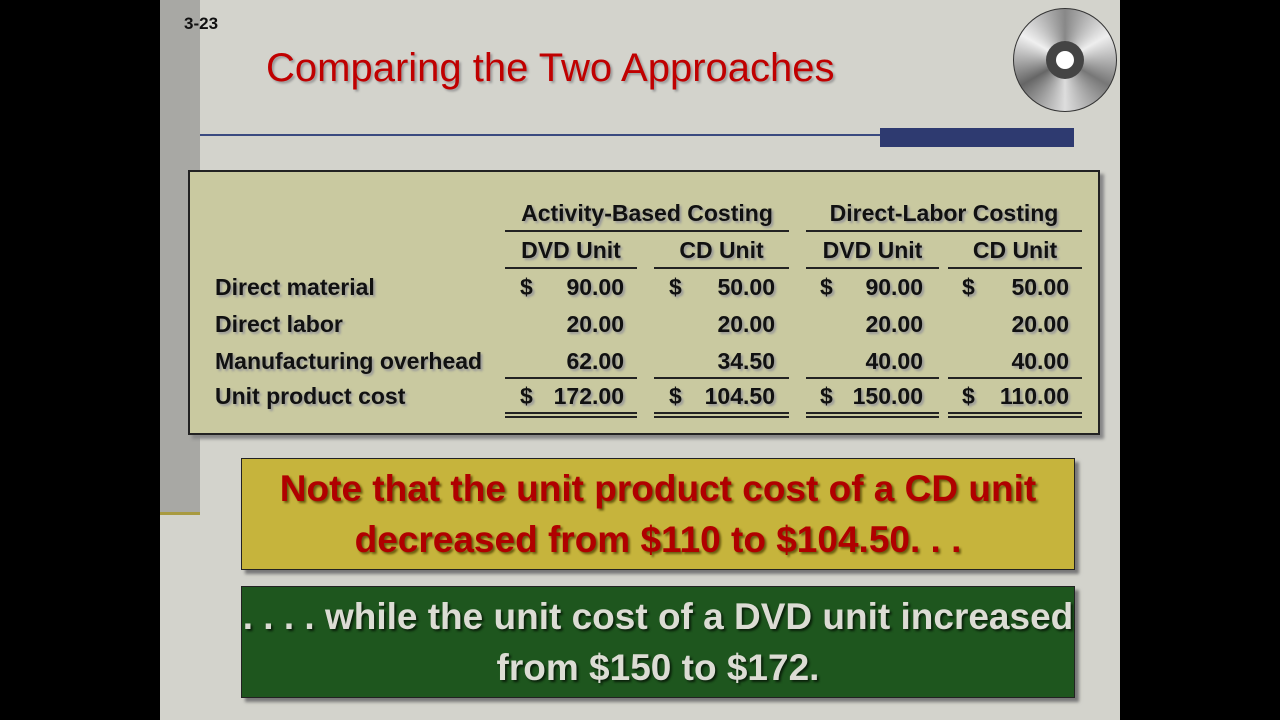  I want to click on cd-disc-icon, so click(1065, 60).